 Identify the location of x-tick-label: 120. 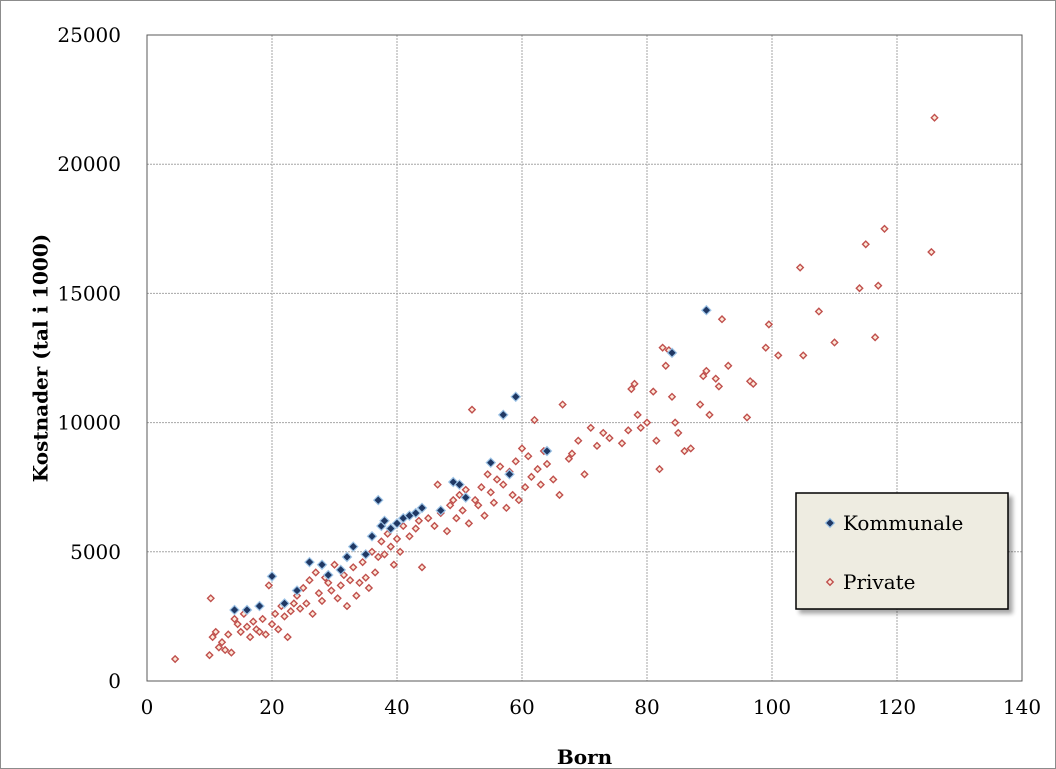
(897, 707).